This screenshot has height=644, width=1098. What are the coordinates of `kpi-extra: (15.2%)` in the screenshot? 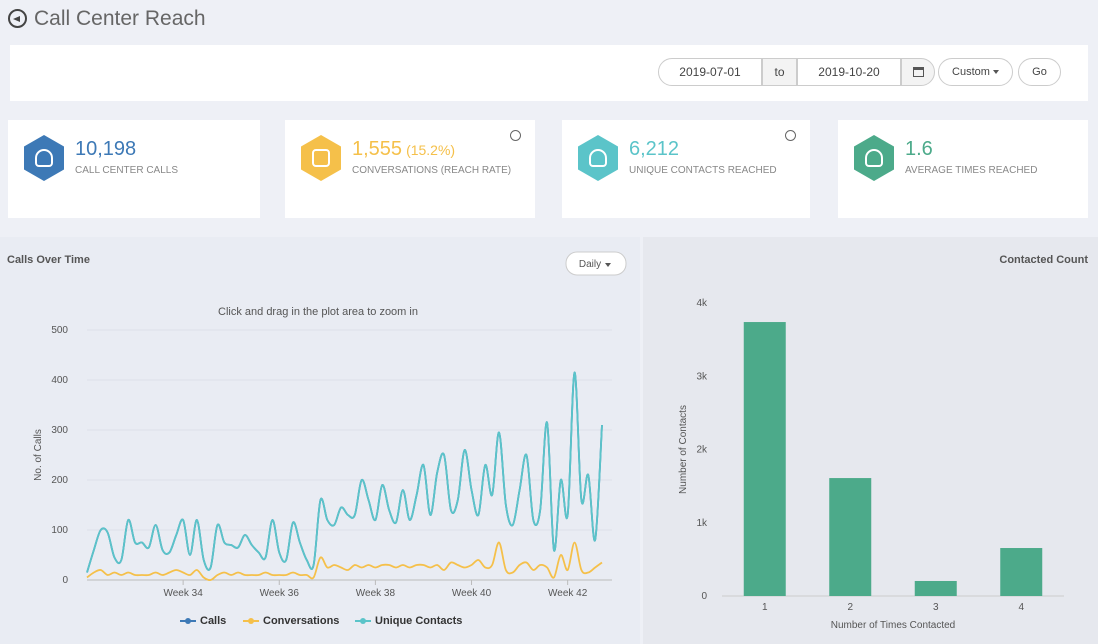 It's located at (431, 150).